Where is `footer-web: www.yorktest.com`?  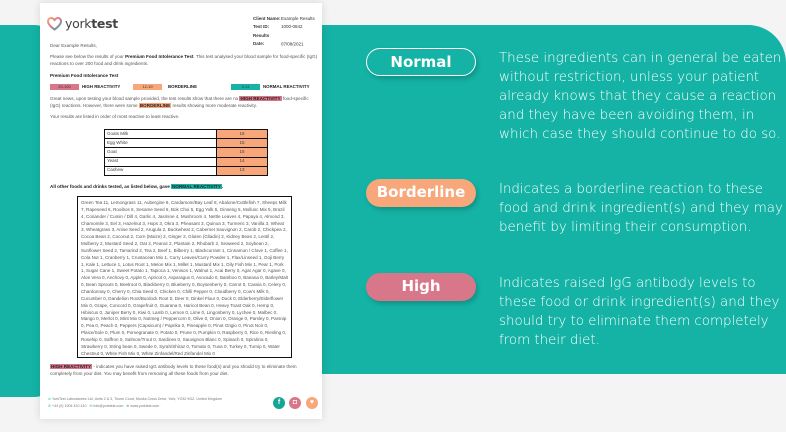
footer-web: www.yorktest.com is located at coordinates (145, 406).